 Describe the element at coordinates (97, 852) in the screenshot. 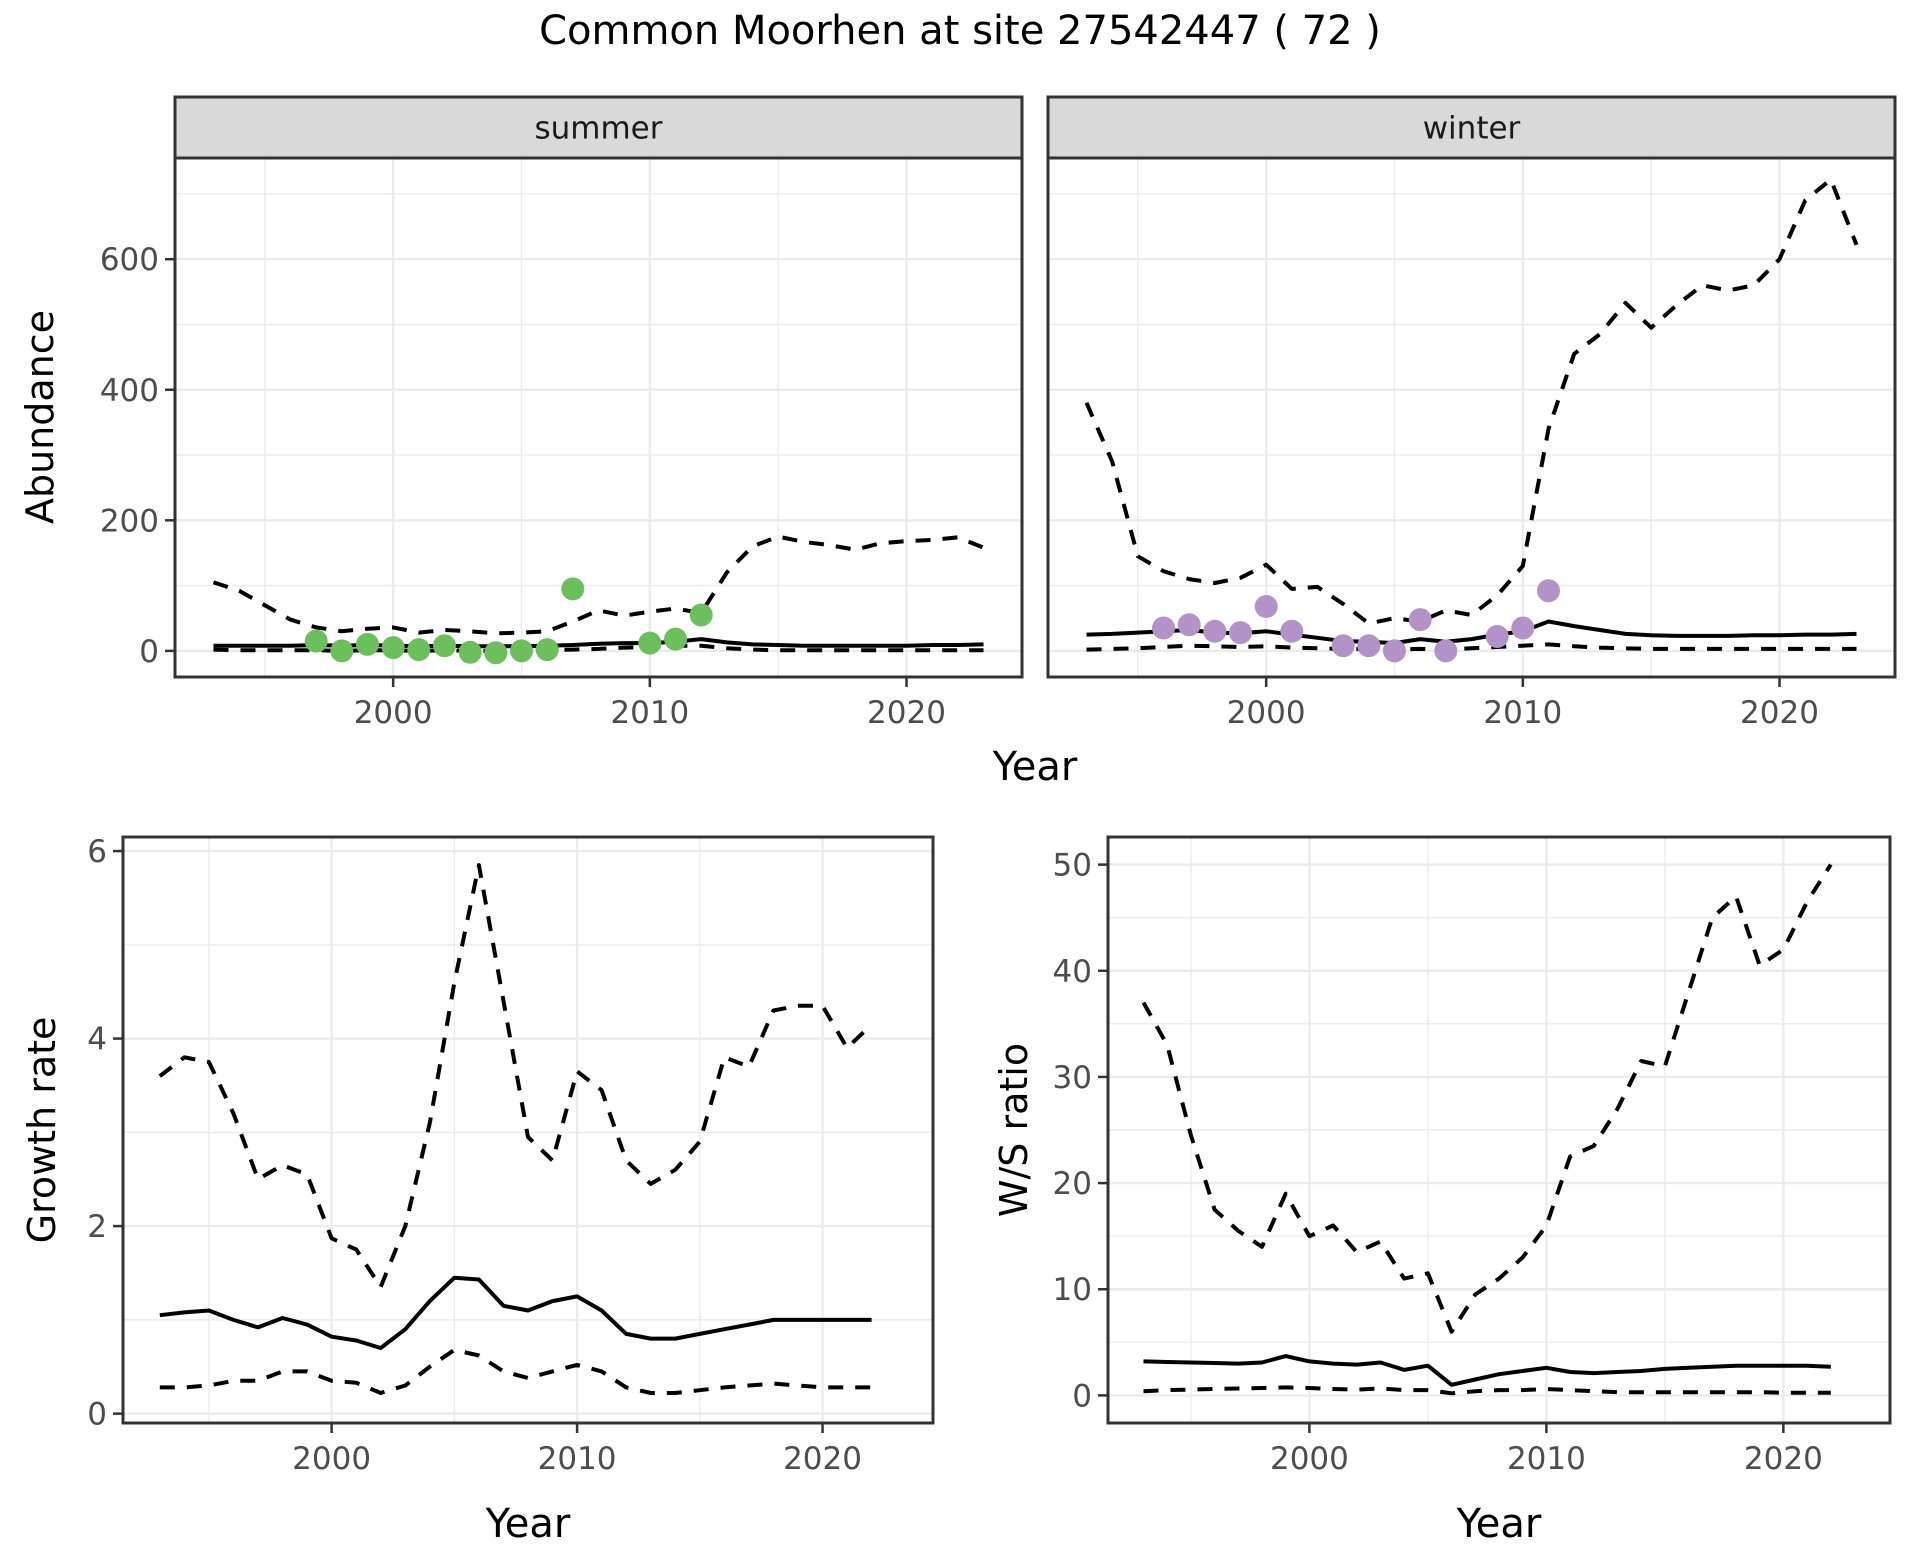

I see `y-tick-label: 6` at that location.